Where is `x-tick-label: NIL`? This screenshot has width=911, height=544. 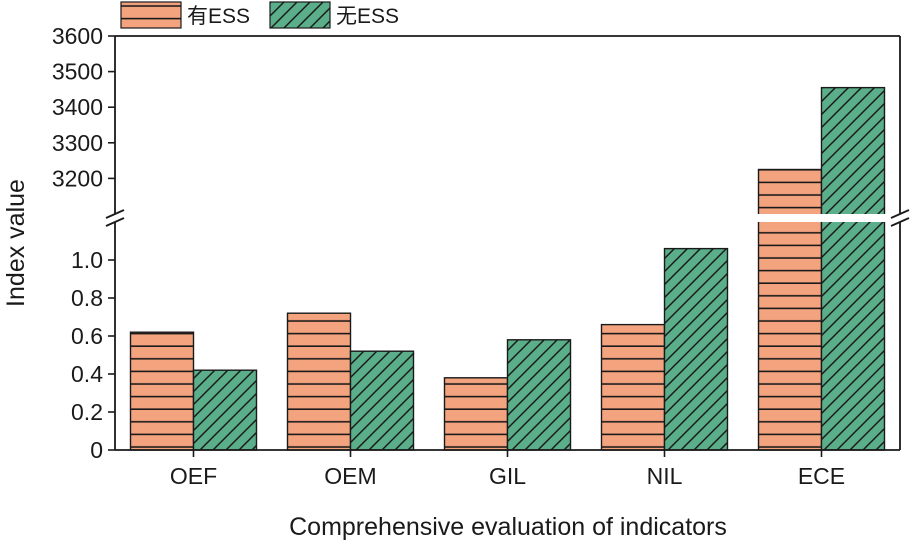 x-tick-label: NIL is located at coordinates (665, 476).